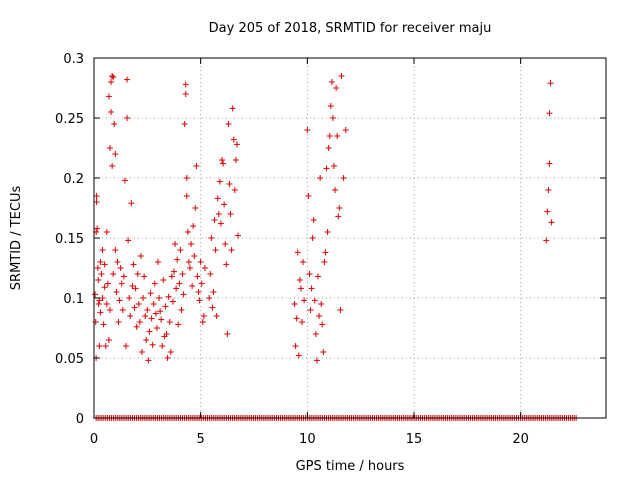  I want to click on y-tick-label: 0.05, so click(69, 359).